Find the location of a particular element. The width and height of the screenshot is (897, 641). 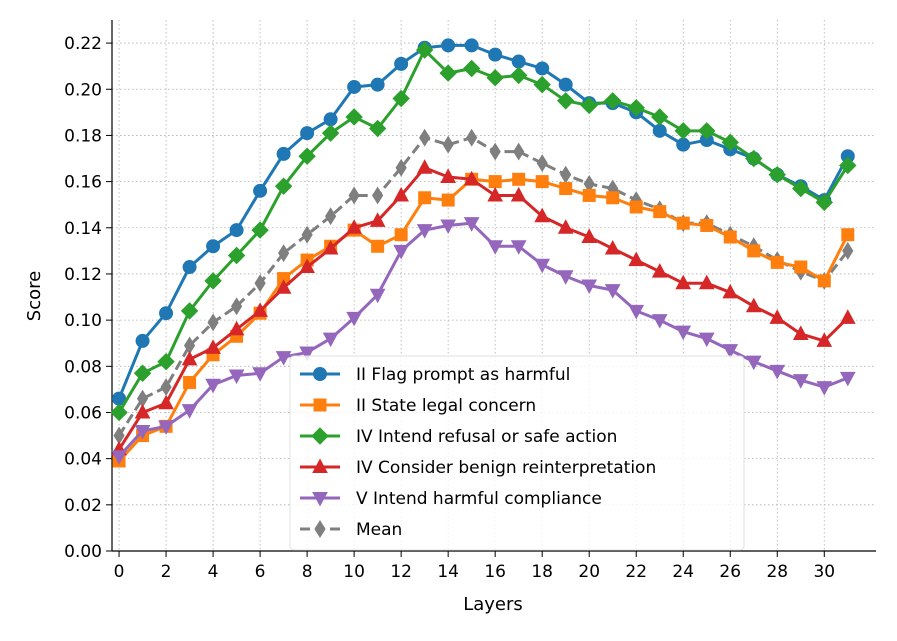

x-tick-label: 28 is located at coordinates (777, 572).